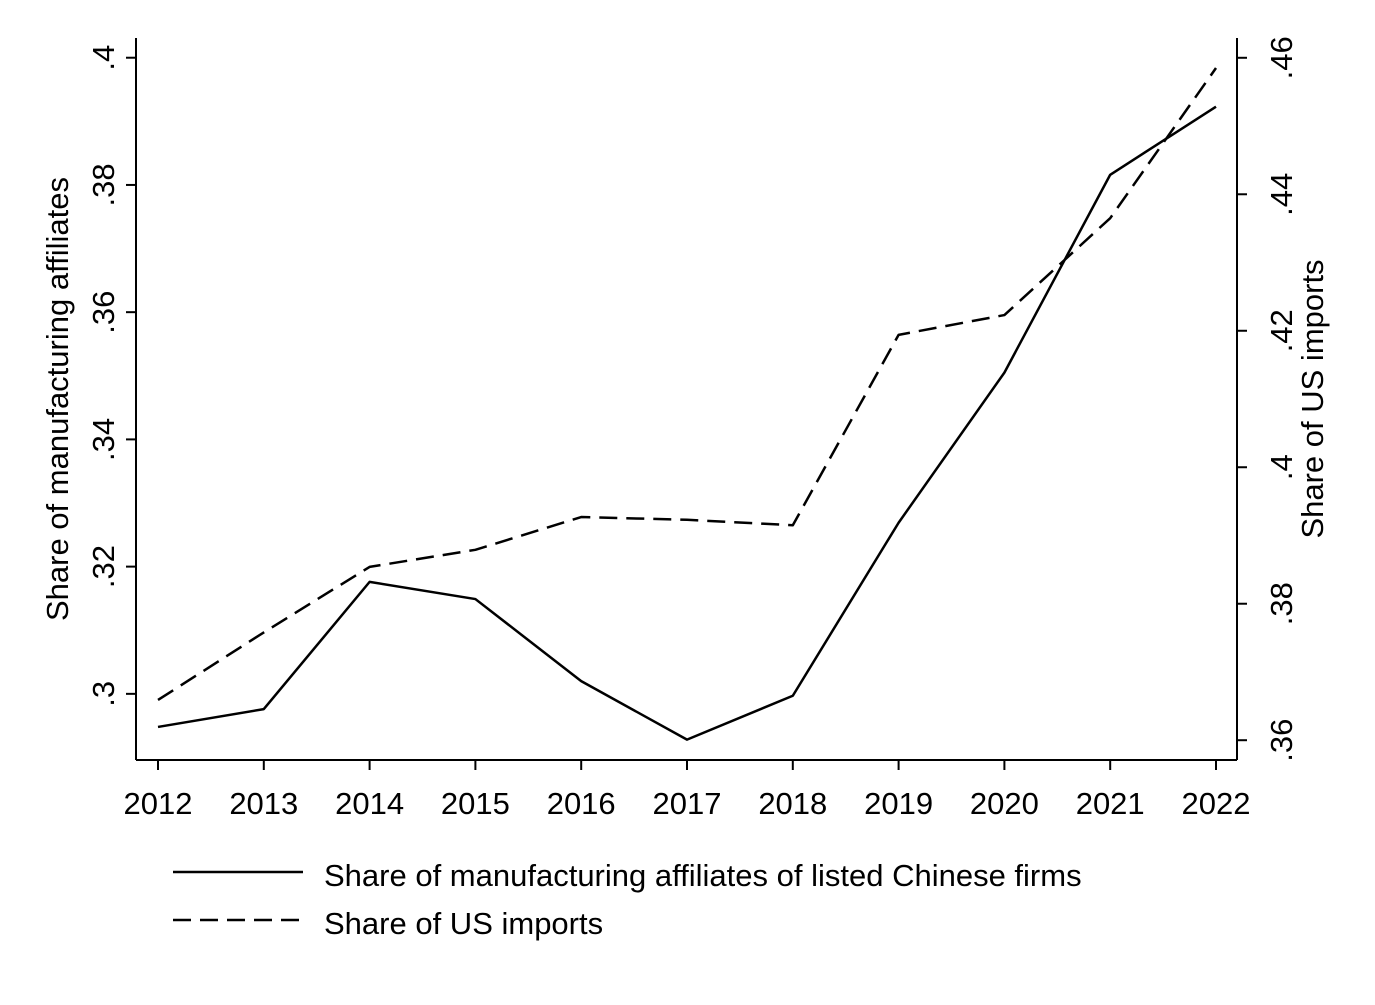 This screenshot has height=1005, width=1375. Describe the element at coordinates (1110, 803) in the screenshot. I see `x-tick-label: 2021` at that location.